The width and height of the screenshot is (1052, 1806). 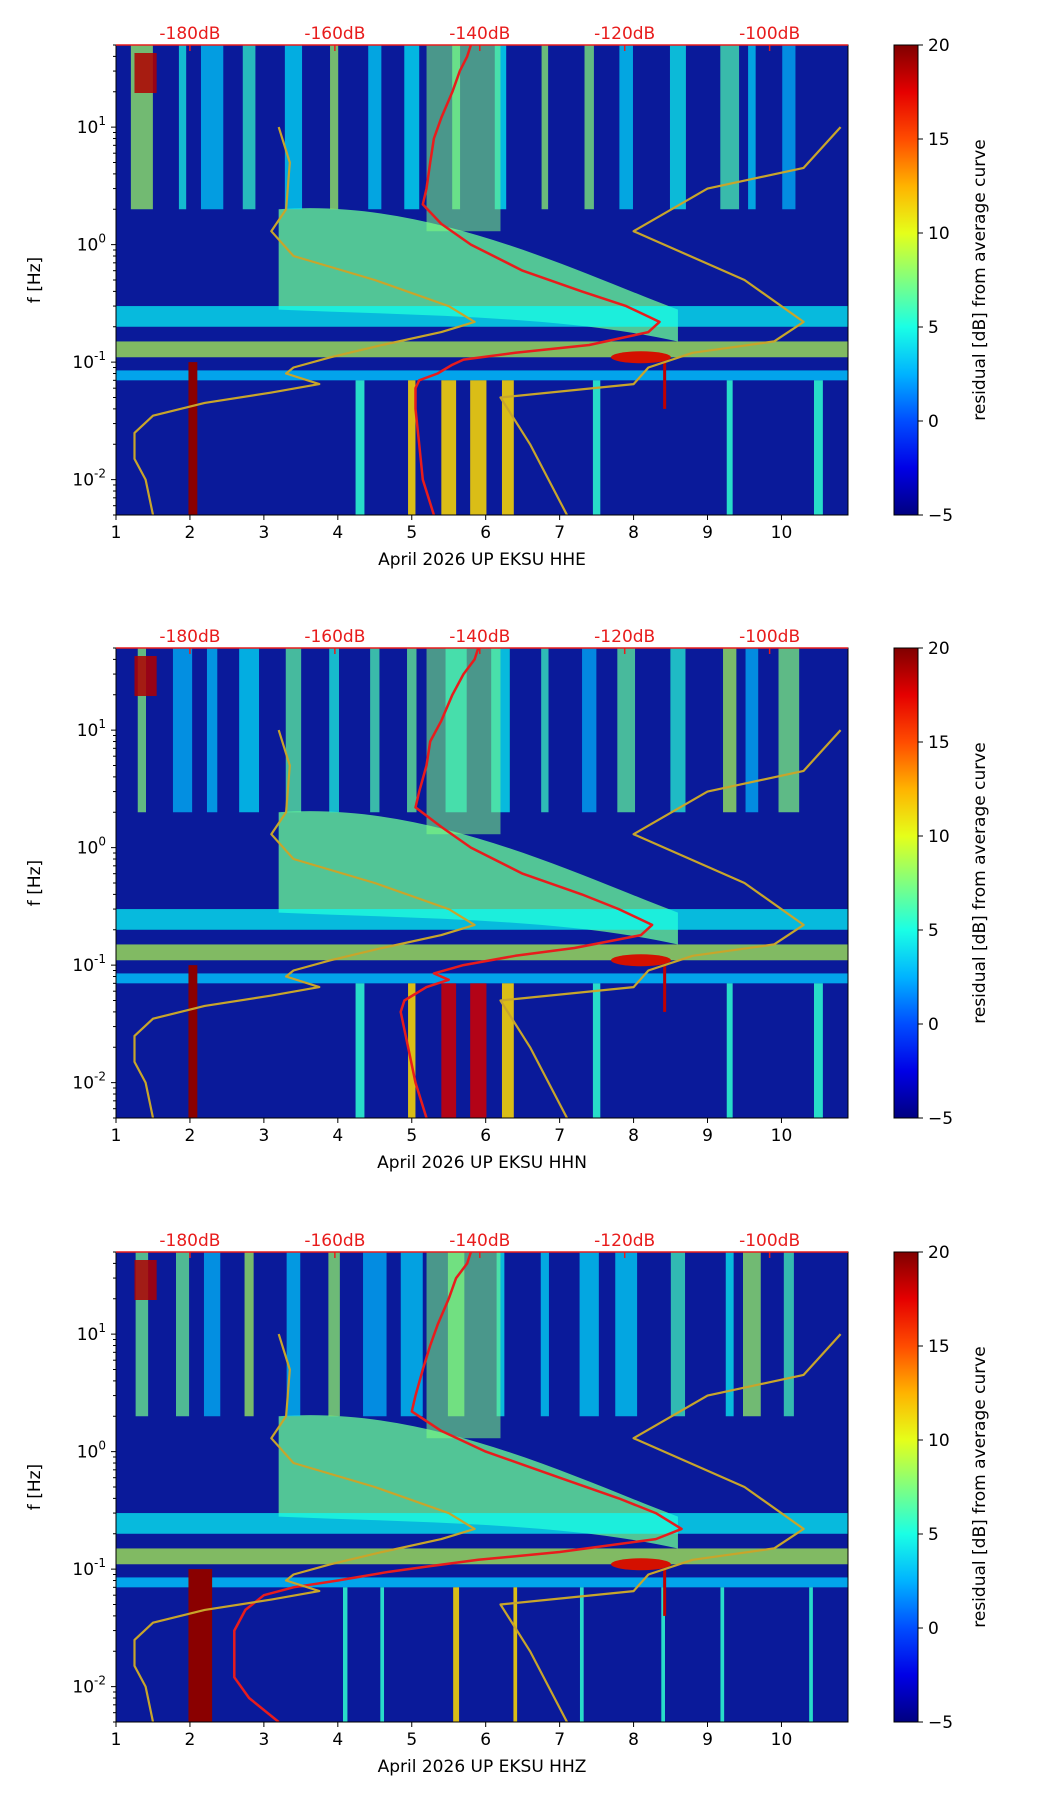 I want to click on mid-band, so click(x=482, y=978).